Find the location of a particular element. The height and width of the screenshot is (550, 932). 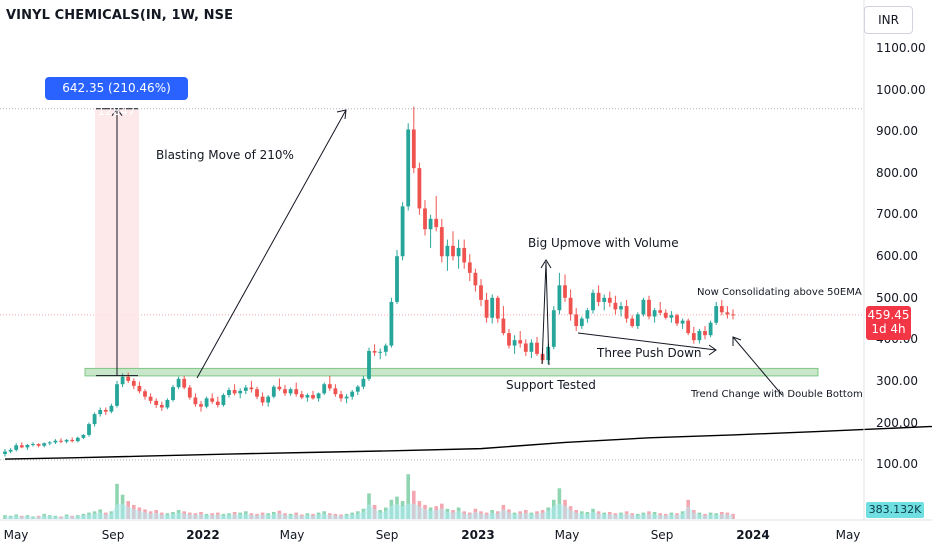

x-tick: May is located at coordinates (292, 535).